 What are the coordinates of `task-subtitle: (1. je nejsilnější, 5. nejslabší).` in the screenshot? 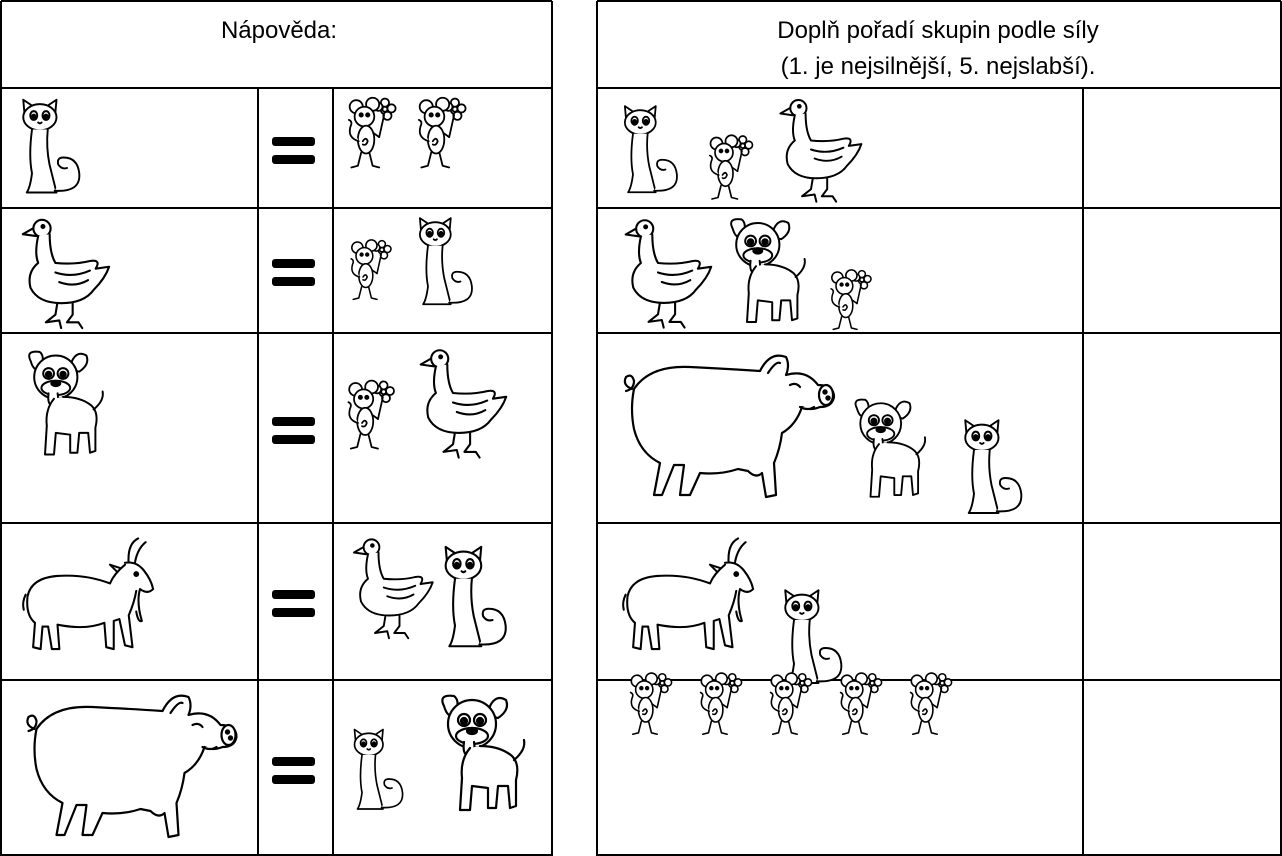 It's located at (938, 66).